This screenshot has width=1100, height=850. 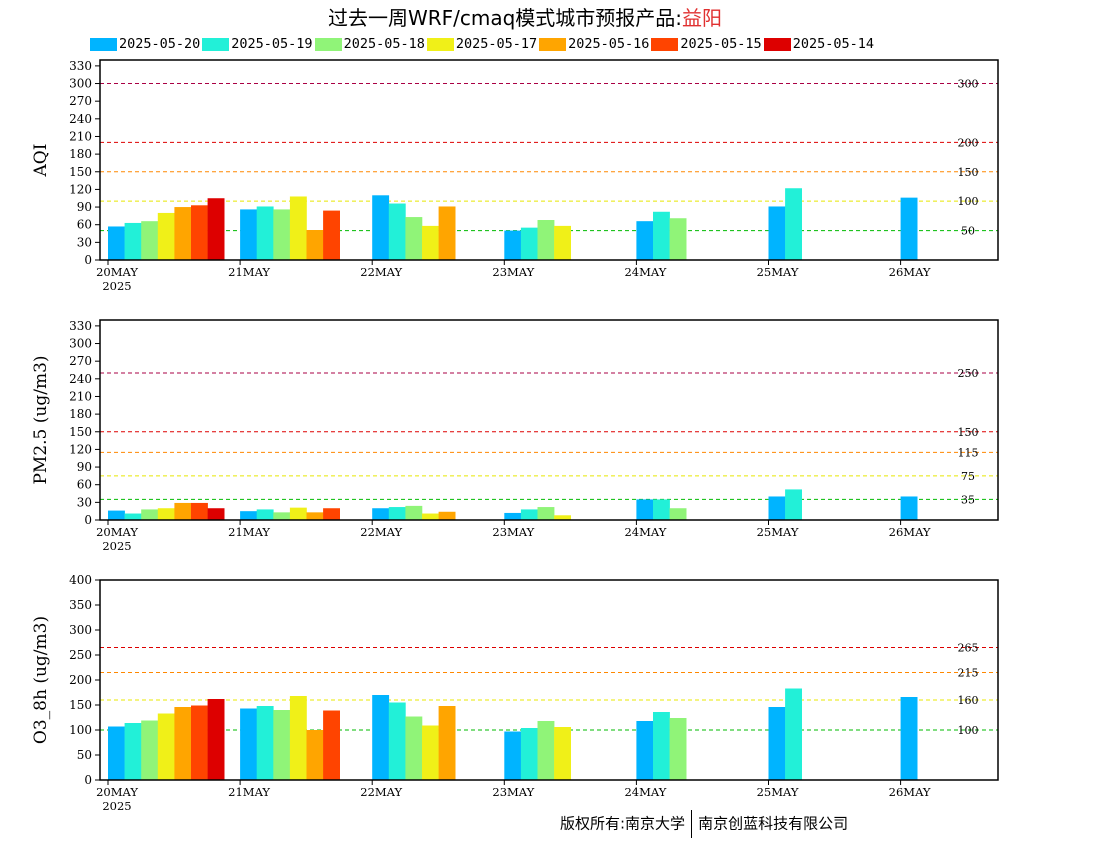 What do you see at coordinates (257, 44) in the screenshot?
I see `legend-item: 2025-05-19` at bounding box center [257, 44].